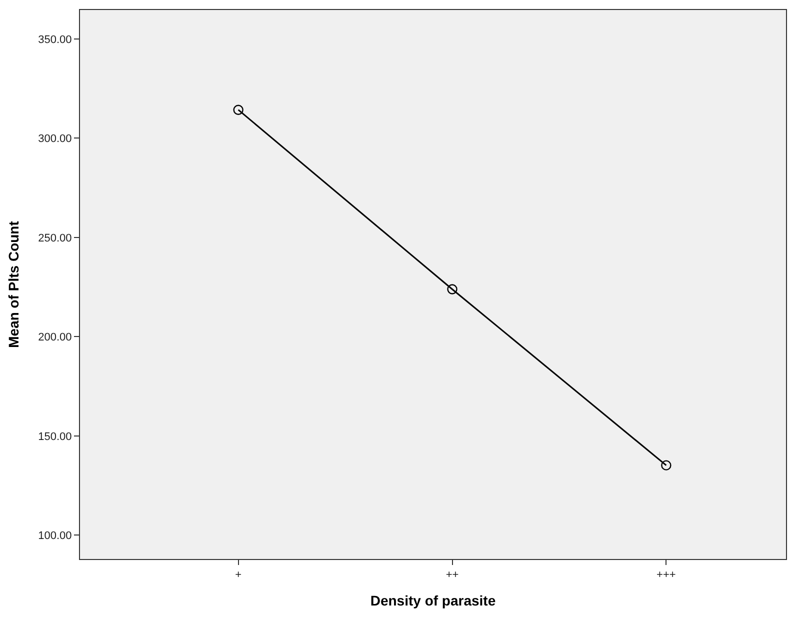 The width and height of the screenshot is (798, 621). Describe the element at coordinates (55, 338) in the screenshot. I see `y-tick-label: 200.00` at that location.